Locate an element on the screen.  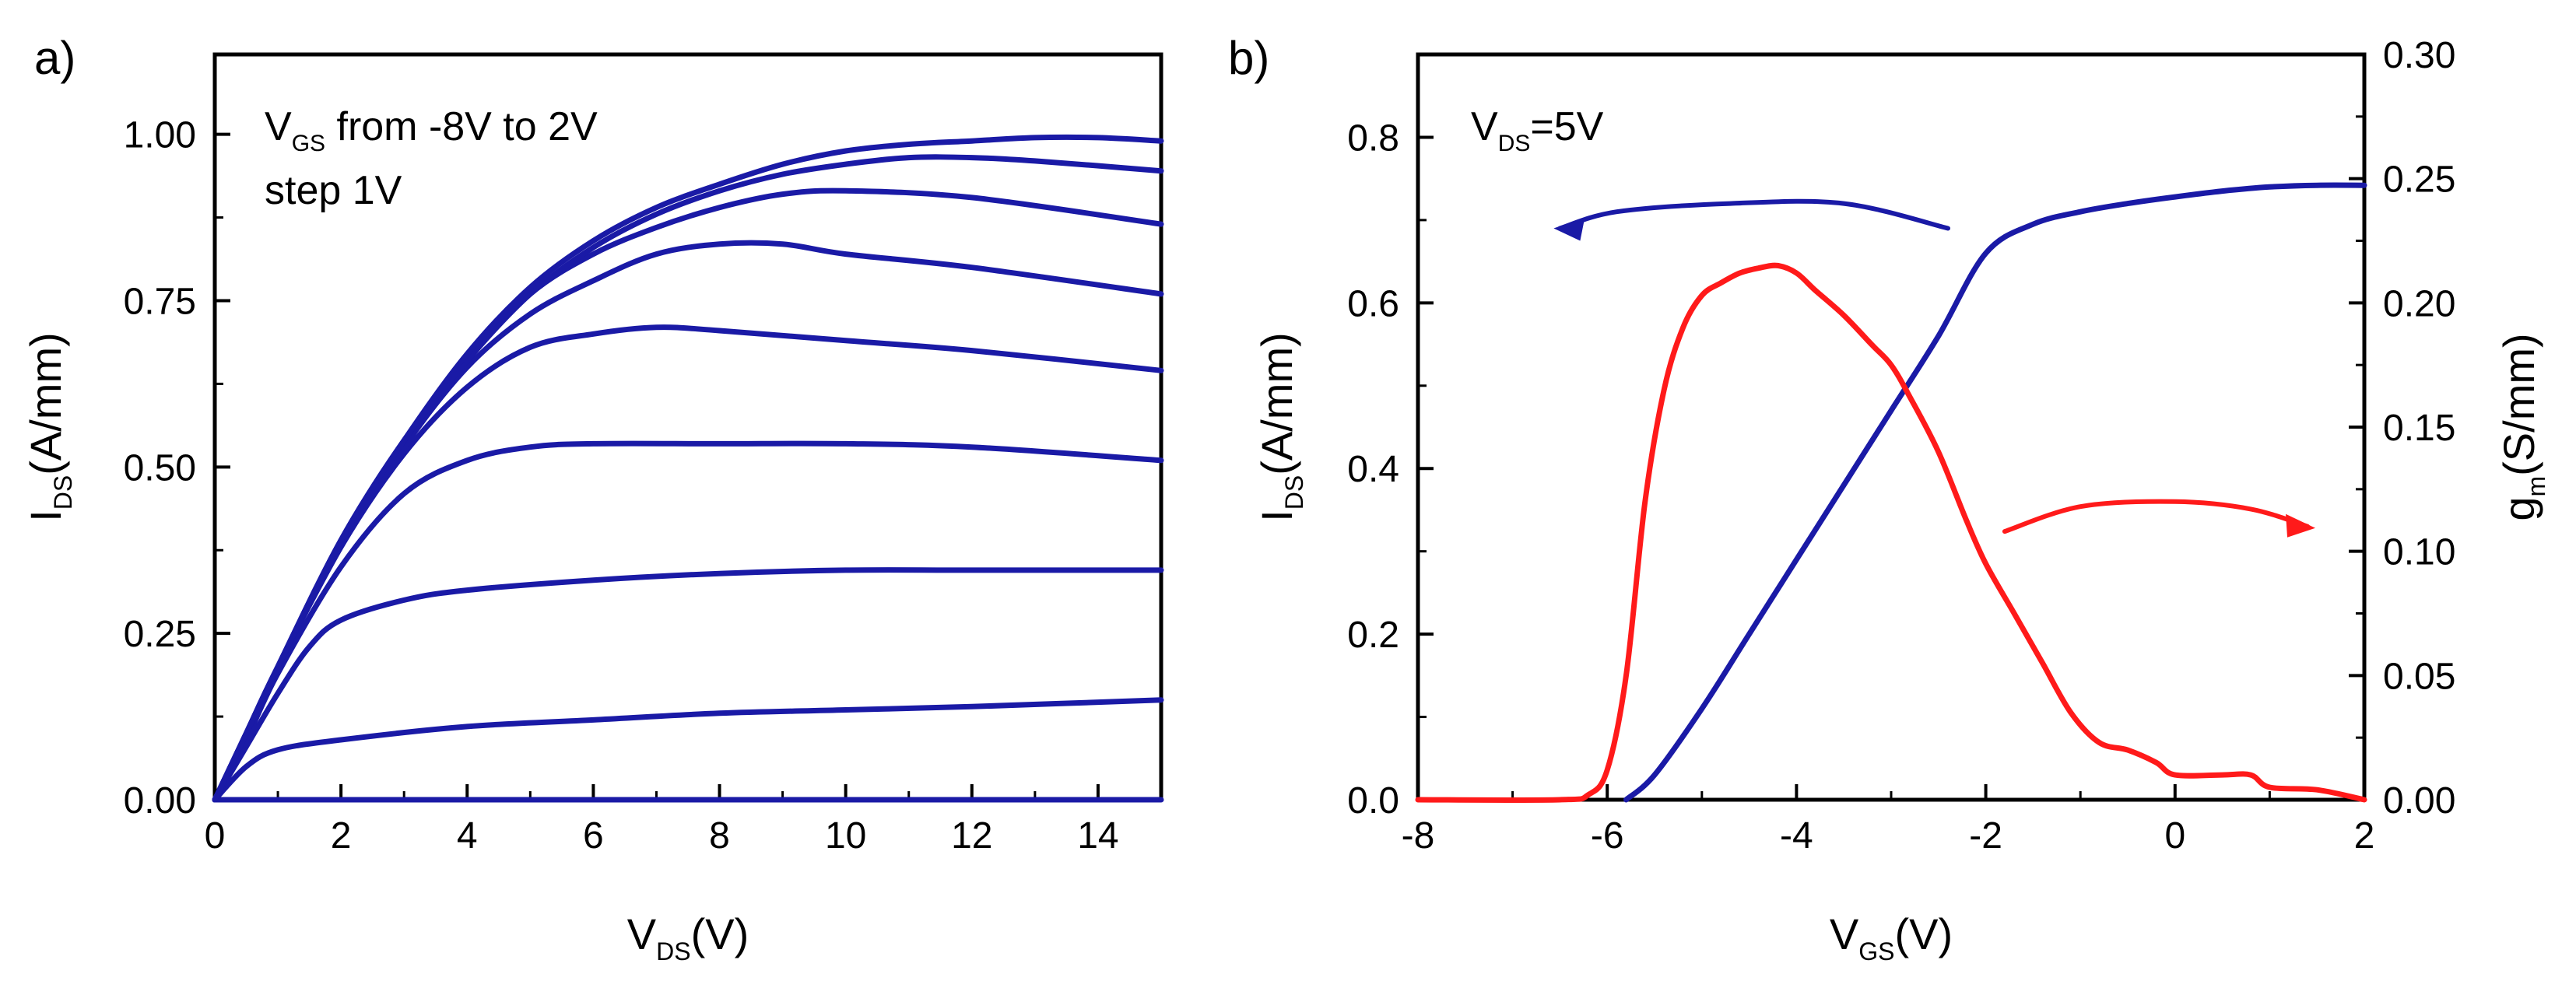
panel-a-annotation: VGS from -8V to 2V step 1V is located at coordinates (432, 158).